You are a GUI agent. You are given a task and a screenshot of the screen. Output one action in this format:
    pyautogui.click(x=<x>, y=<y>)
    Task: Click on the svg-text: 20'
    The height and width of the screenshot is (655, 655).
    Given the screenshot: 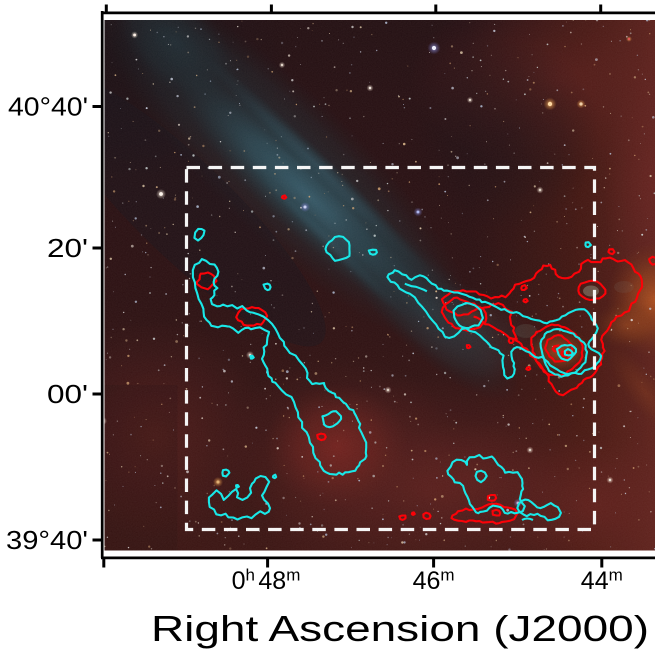 What is the action you would take?
    pyautogui.click(x=67, y=249)
    